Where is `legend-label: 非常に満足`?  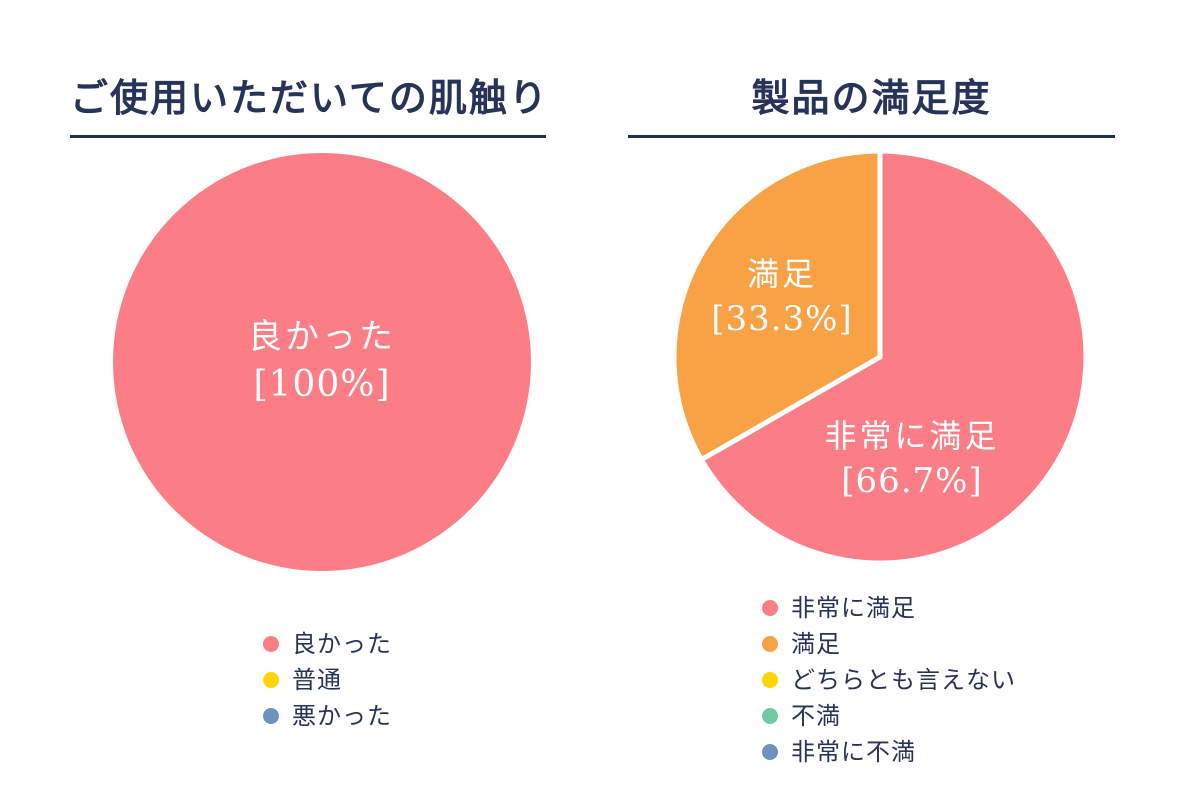 legend-label: 非常に満足 is located at coordinates (853, 608).